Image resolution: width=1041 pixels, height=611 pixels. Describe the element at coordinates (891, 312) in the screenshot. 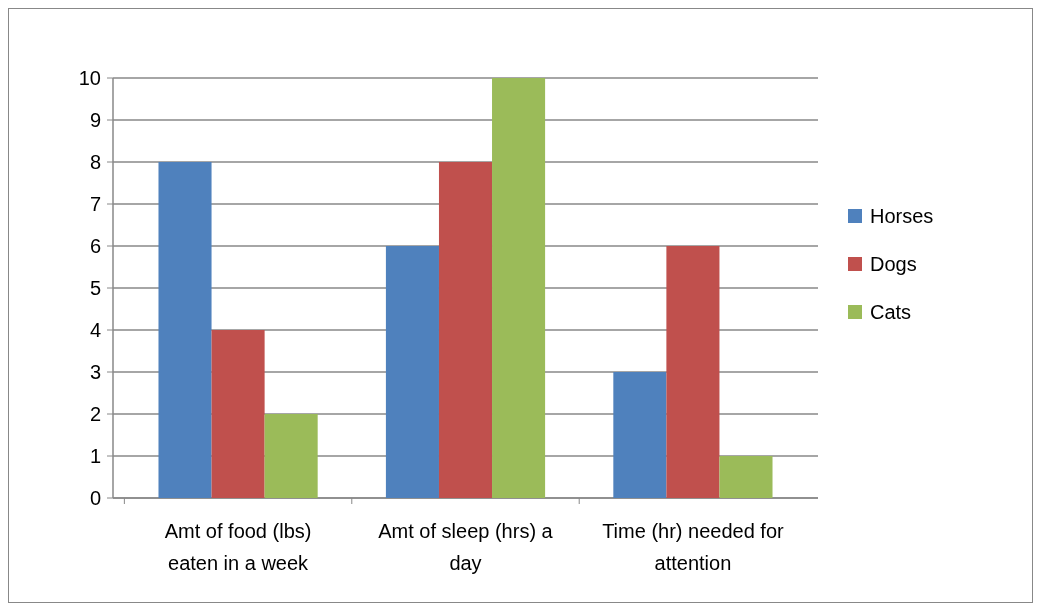

I see `legend-label: Cats` at that location.